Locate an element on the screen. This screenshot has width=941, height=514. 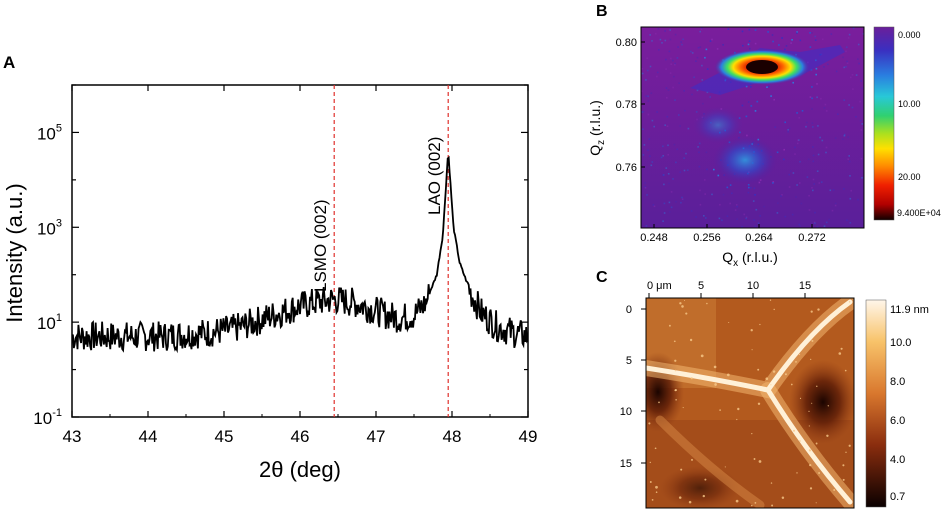
panel-c-colorbar-label: 6.0 is located at coordinates (897, 421).